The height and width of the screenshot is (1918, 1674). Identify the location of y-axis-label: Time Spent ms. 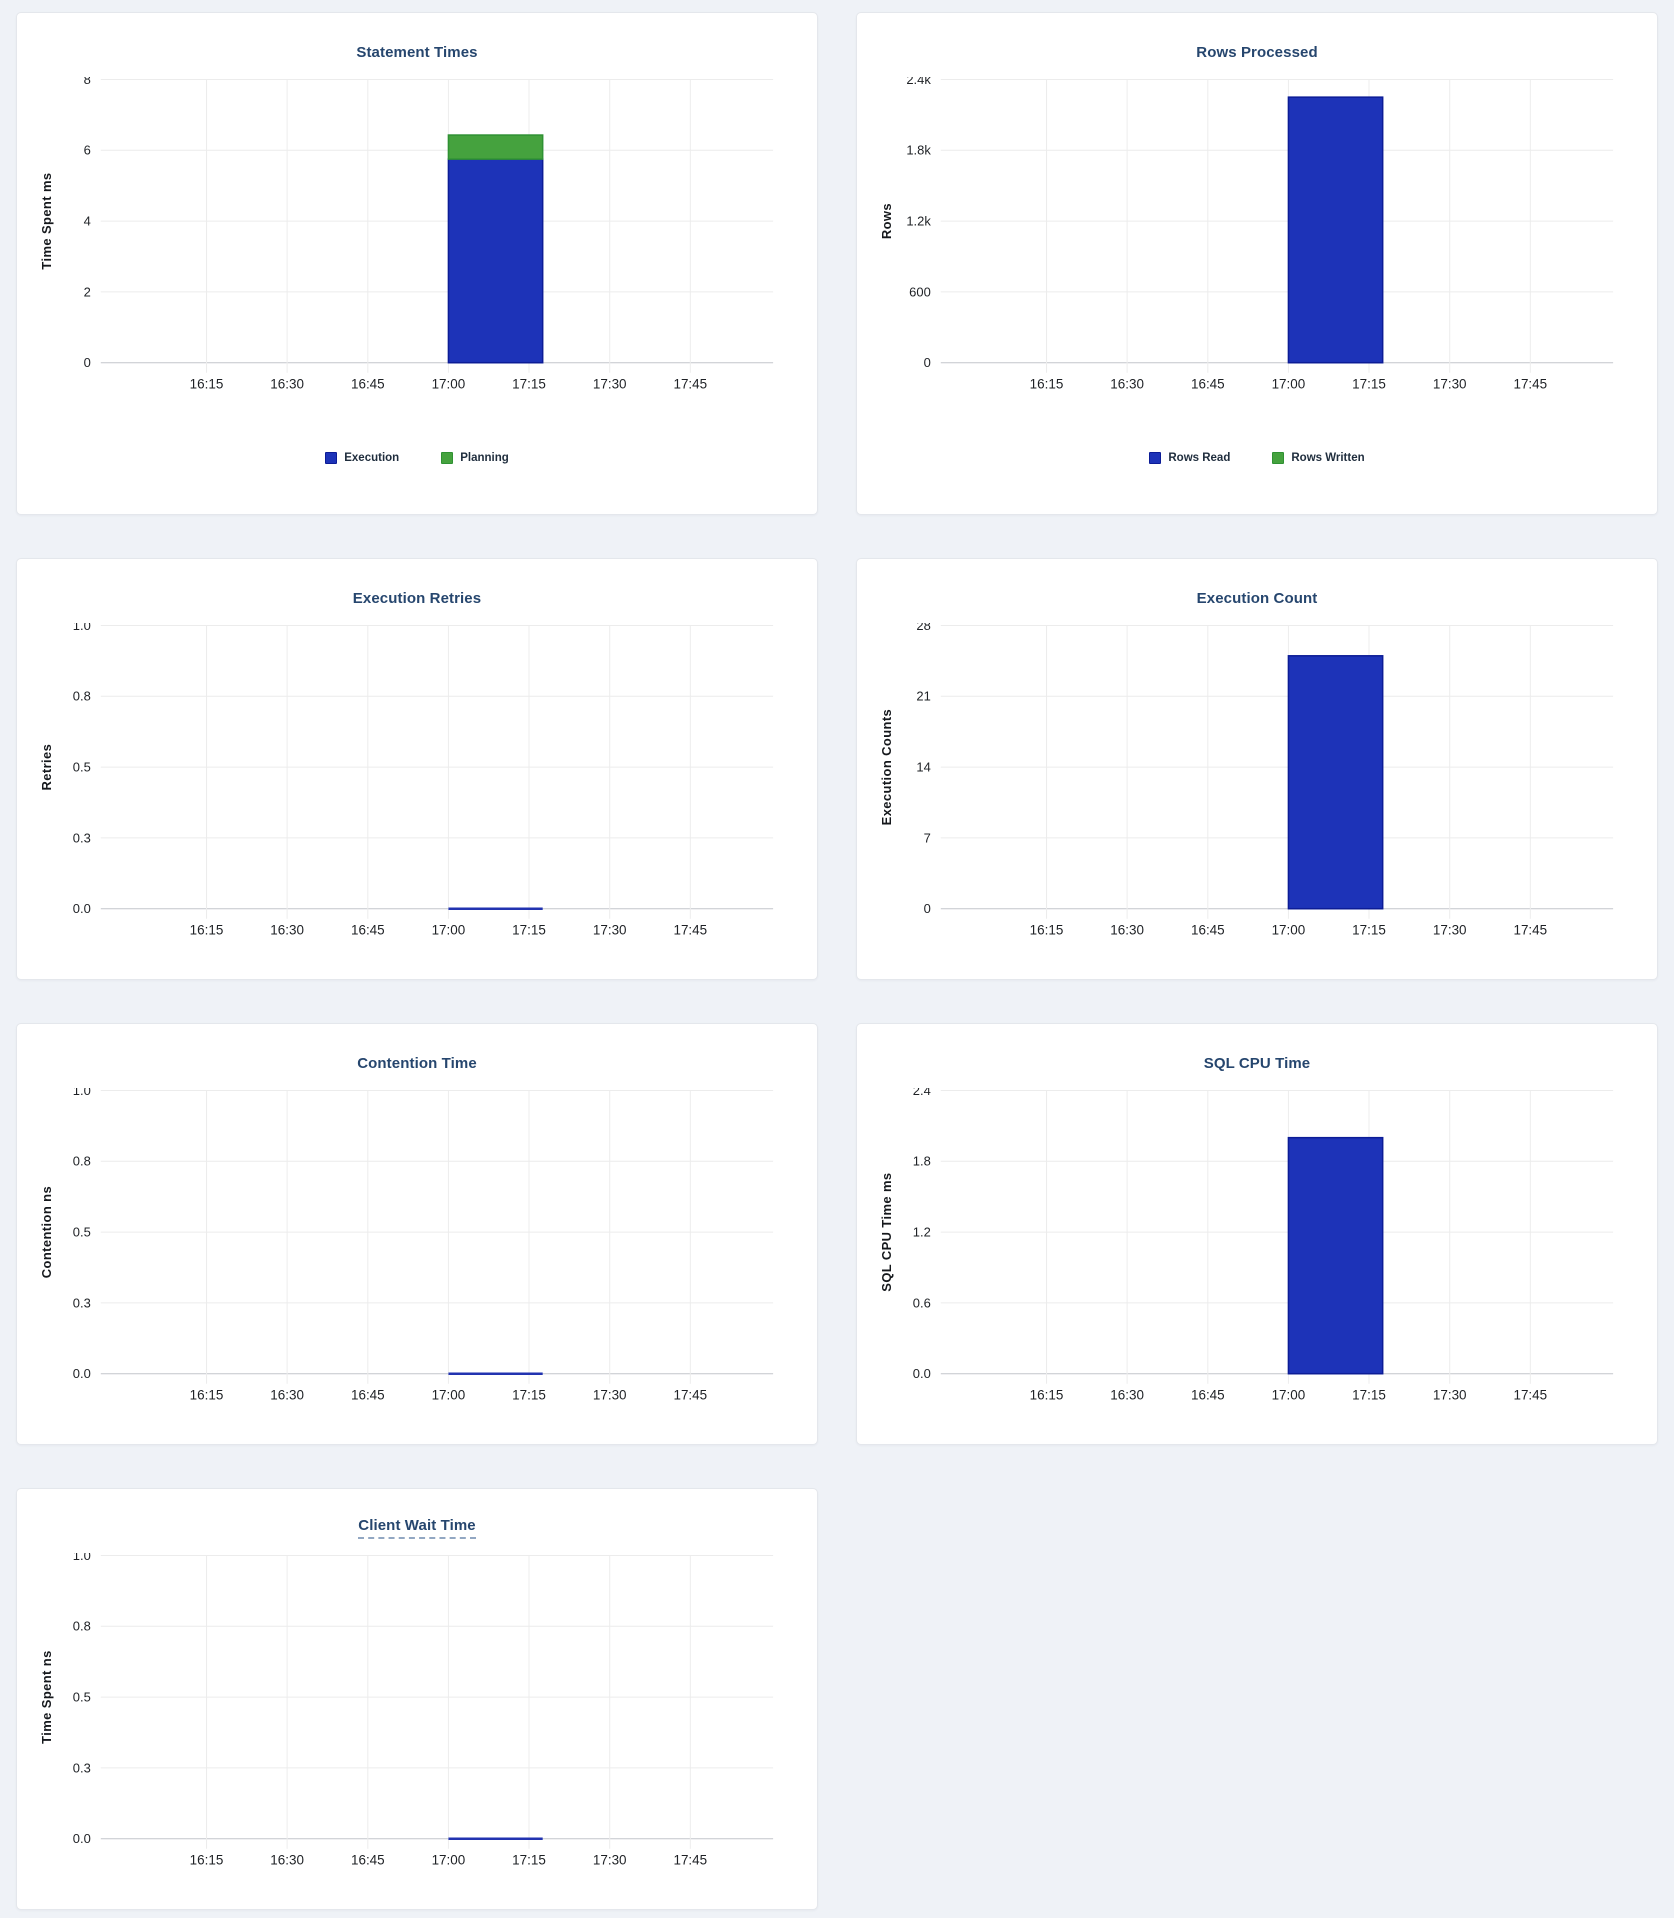
(46, 221).